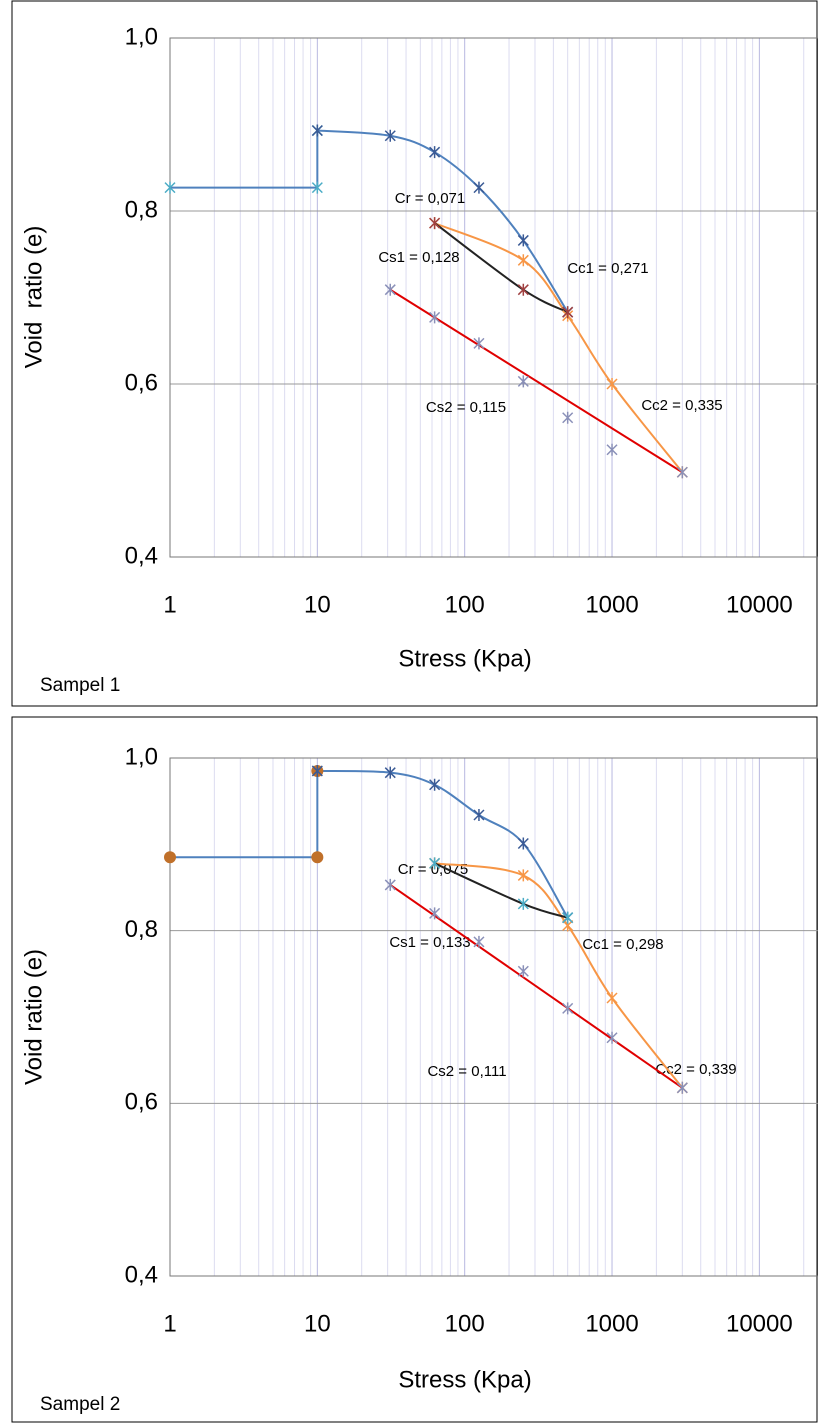 The image size is (818, 1423). Describe the element at coordinates (80, 685) in the screenshot. I see `caption: Sampel 1` at that location.